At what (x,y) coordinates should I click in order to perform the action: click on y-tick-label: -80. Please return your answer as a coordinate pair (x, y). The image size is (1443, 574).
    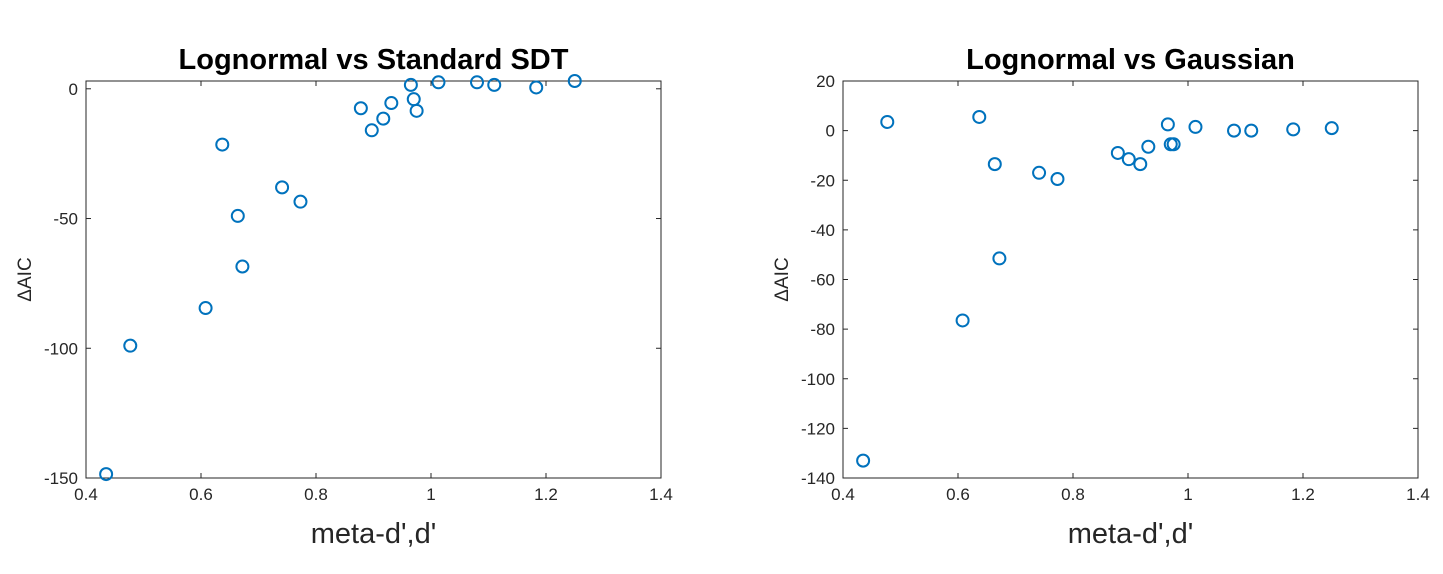
    Looking at the image, I should click on (822, 329).